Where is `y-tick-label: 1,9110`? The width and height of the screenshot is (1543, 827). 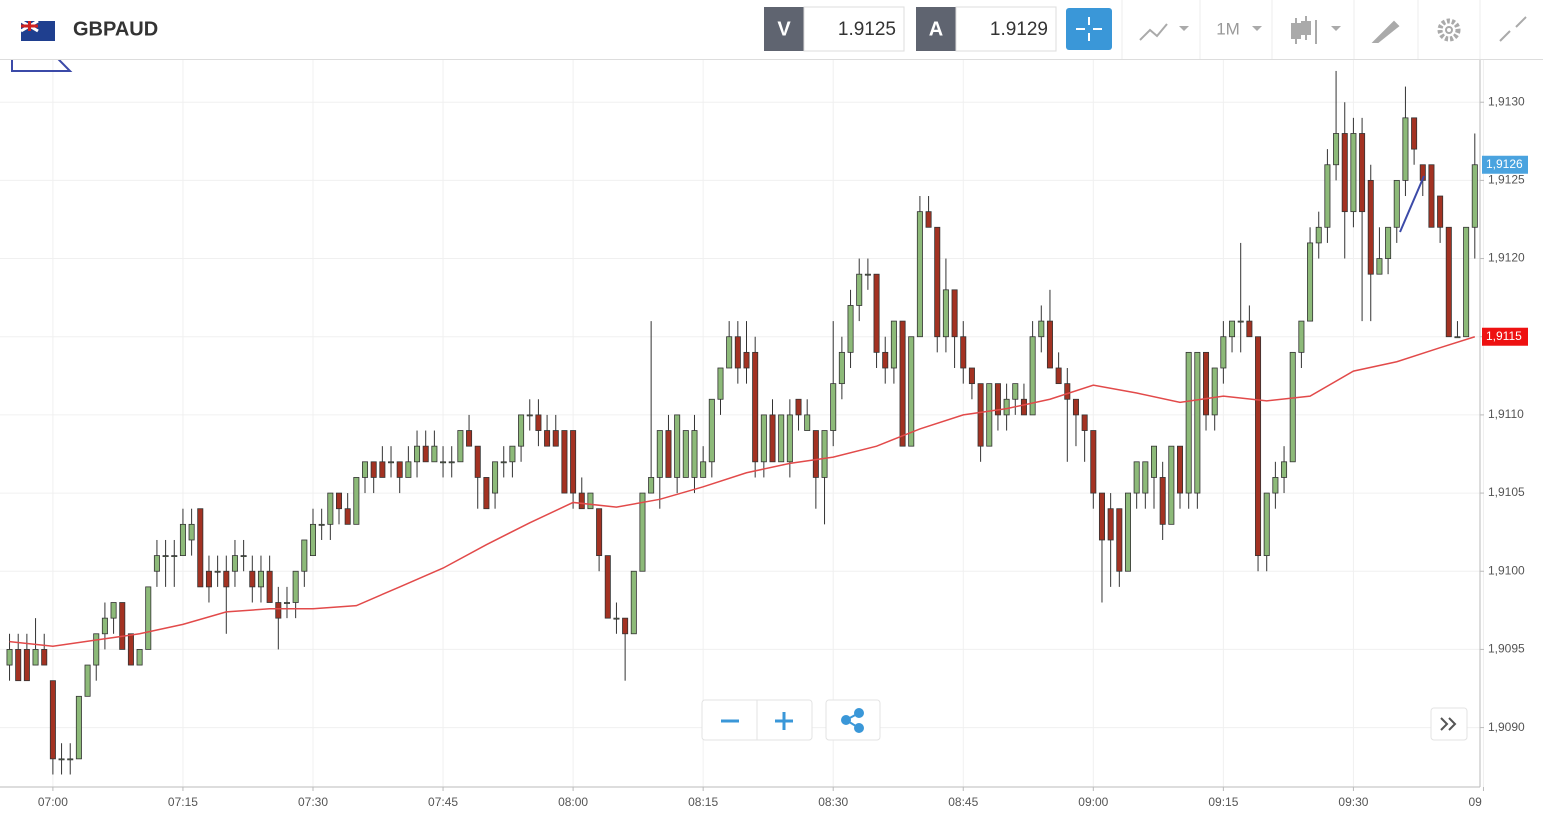 y-tick-label: 1,9110 is located at coordinates (1506, 414).